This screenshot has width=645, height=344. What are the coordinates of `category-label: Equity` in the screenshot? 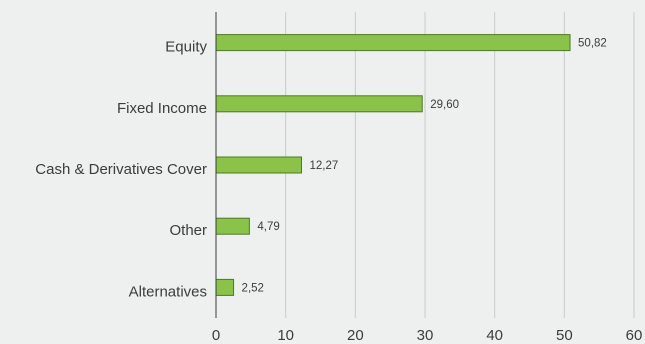 It's located at (186, 47).